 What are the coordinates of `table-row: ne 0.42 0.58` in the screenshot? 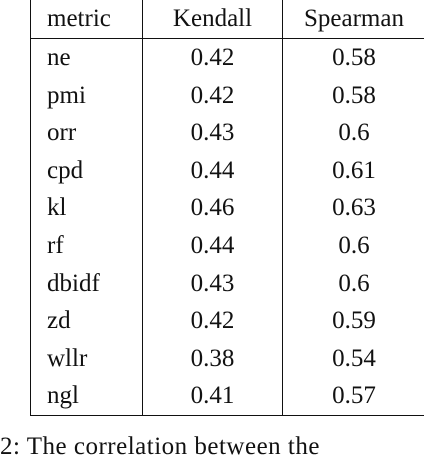 It's located at (227, 58).